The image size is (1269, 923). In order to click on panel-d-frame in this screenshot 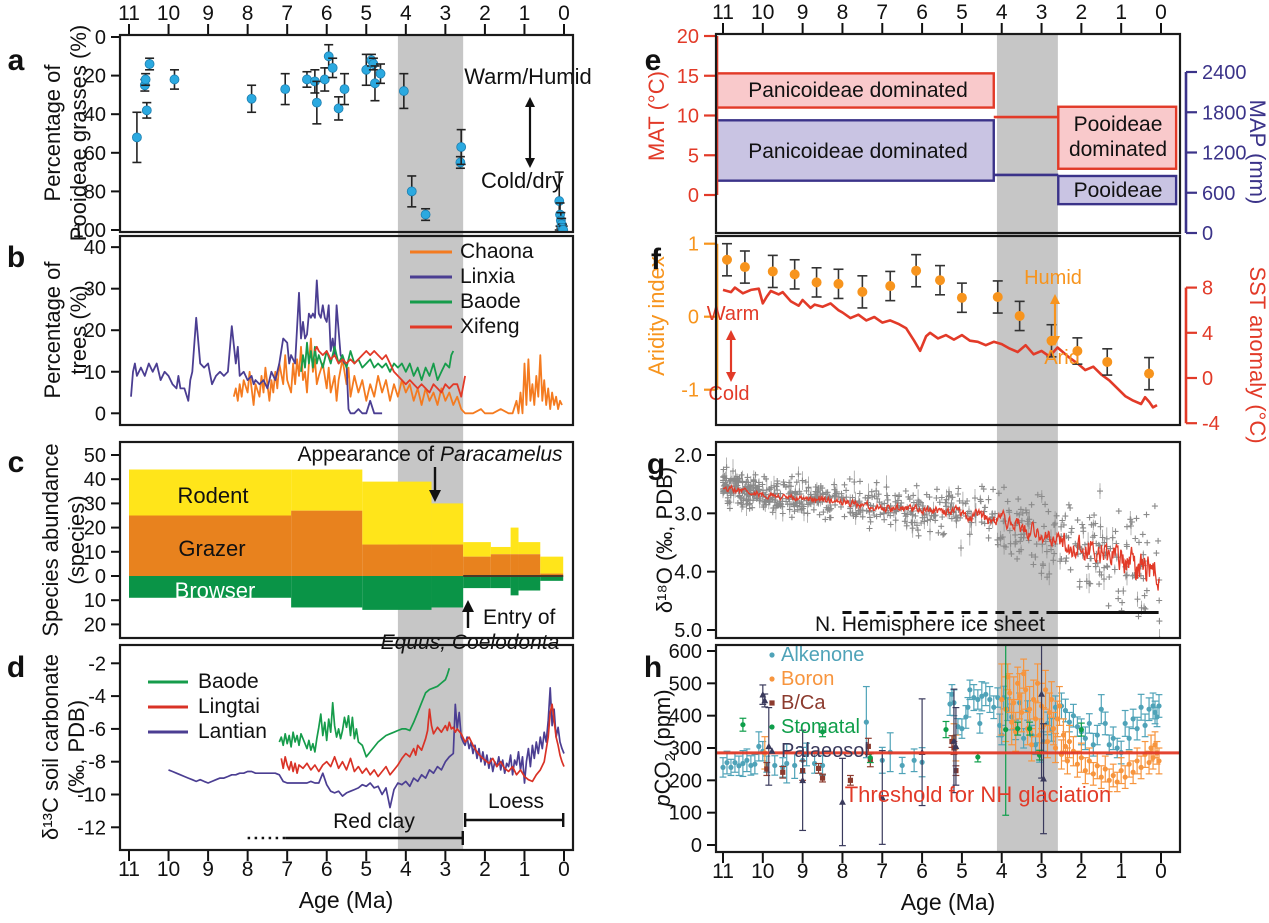, I will do `click(346, 747)`.